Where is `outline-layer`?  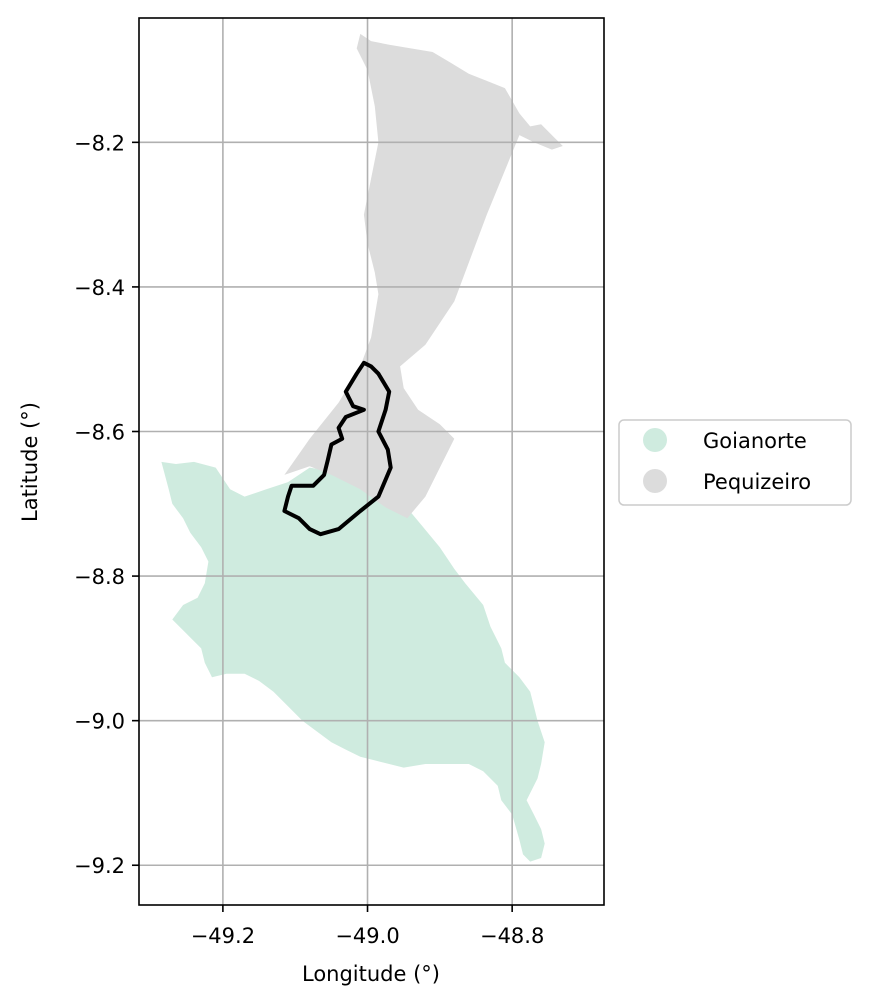
outline-layer is located at coordinates (337, 448).